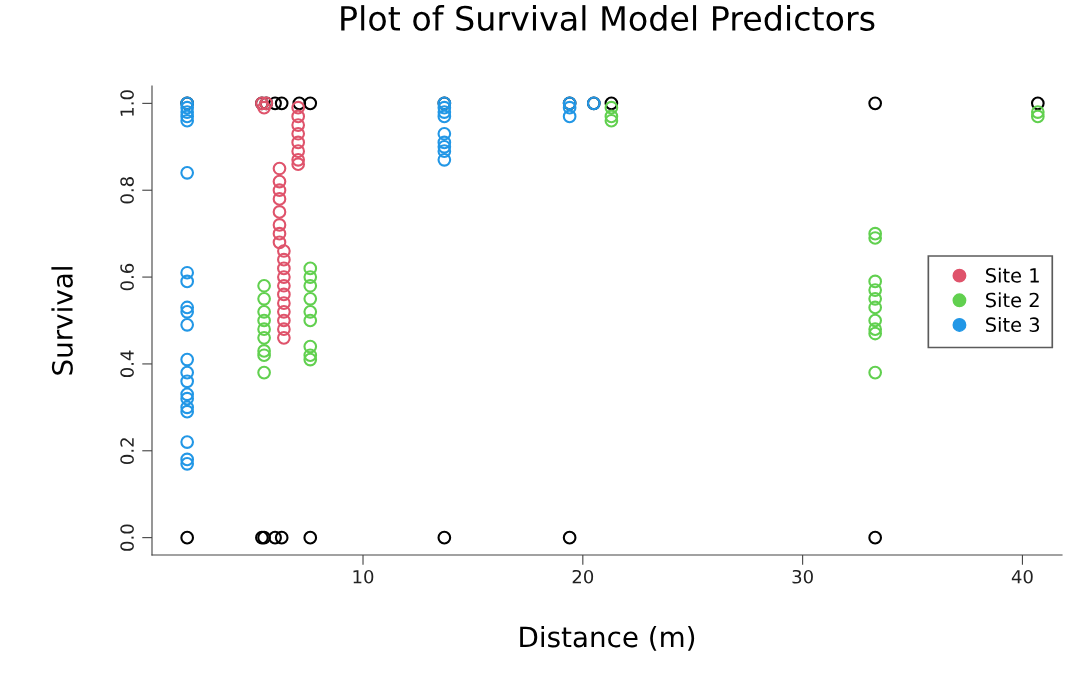 Image resolution: width=1067 pixels, height=675 pixels. Describe the element at coordinates (583, 576) in the screenshot. I see `x-tick-label: 20` at that location.